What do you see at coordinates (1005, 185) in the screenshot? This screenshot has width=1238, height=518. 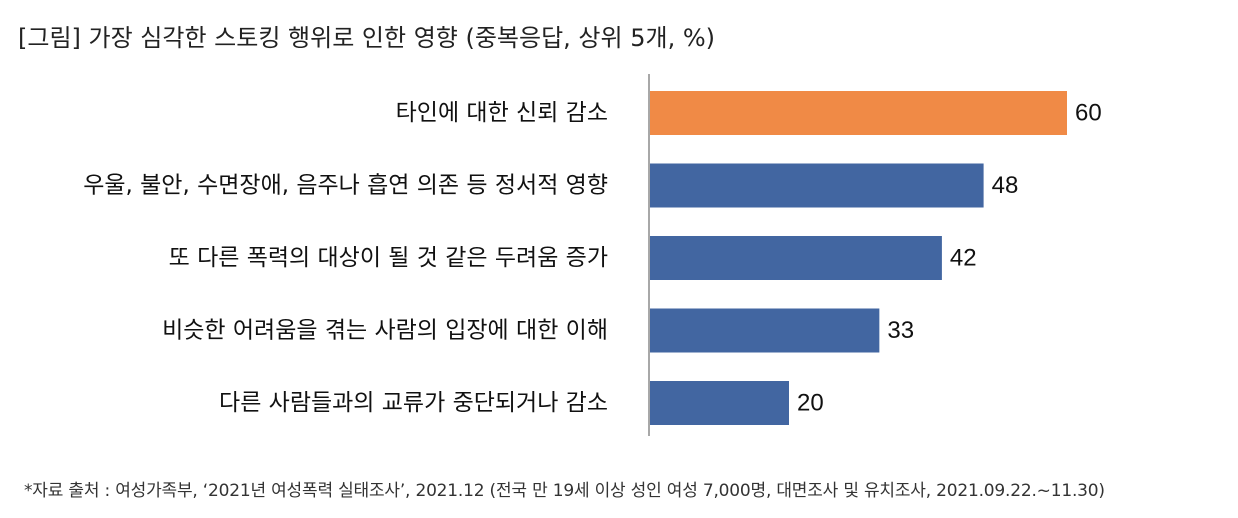 I see `value-label: 48` at bounding box center [1005, 185].